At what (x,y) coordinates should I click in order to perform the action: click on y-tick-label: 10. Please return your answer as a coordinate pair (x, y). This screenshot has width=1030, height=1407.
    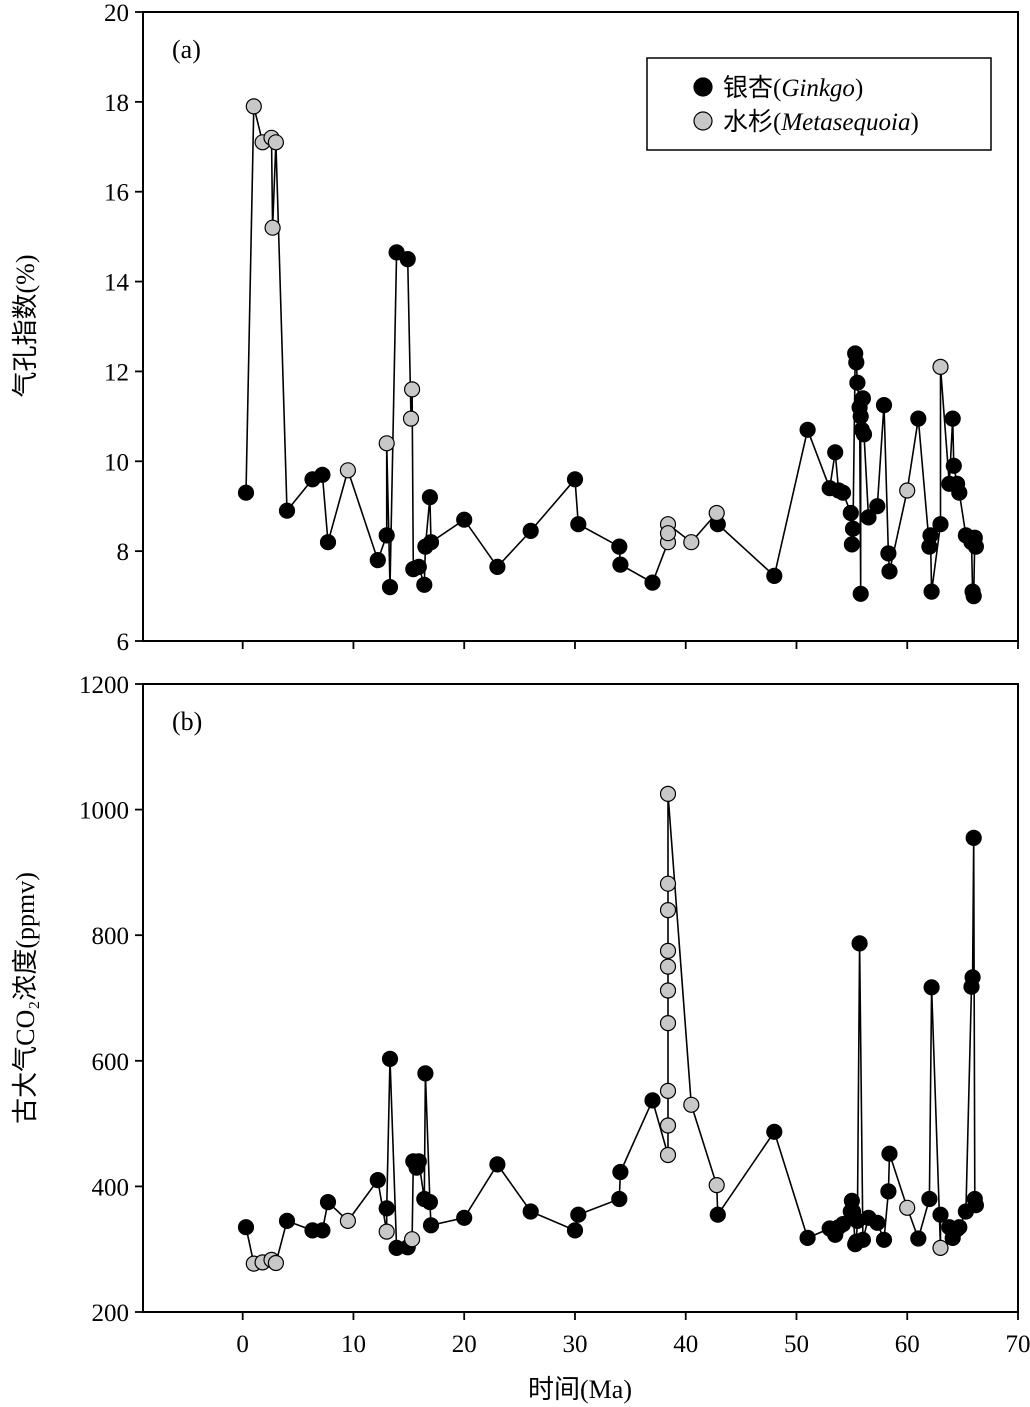
    Looking at the image, I should click on (116, 462).